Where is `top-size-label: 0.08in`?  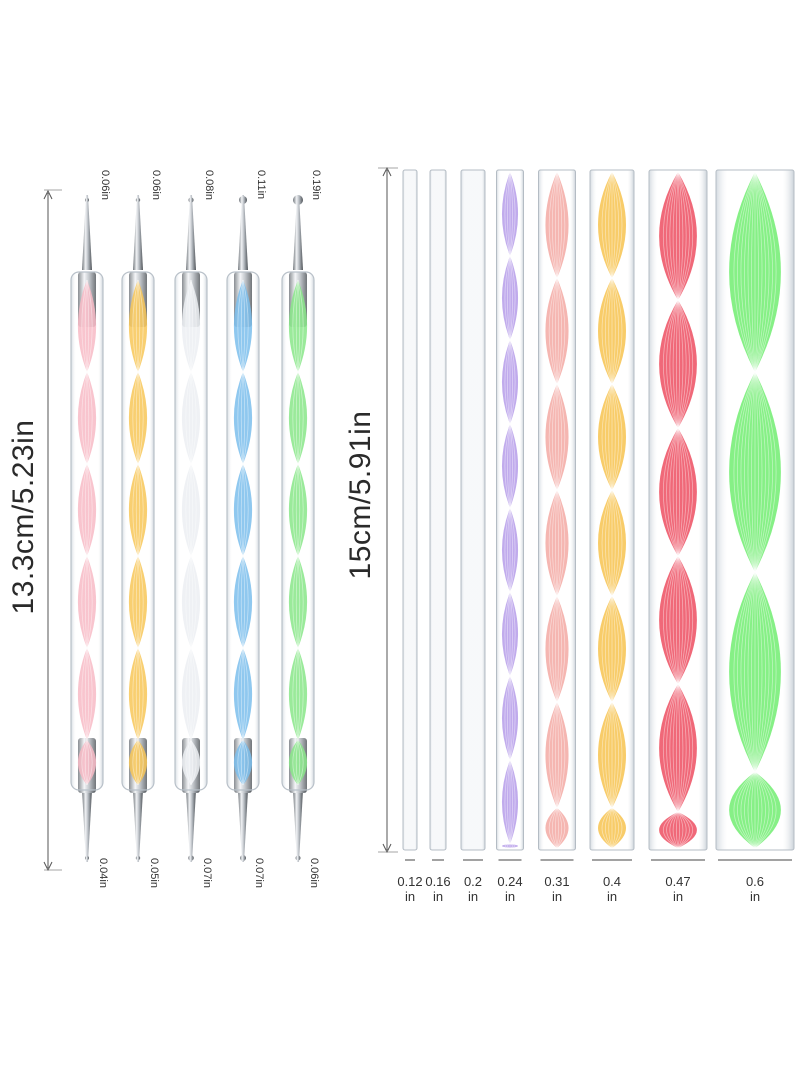 top-size-label: 0.08in is located at coordinates (209, 185).